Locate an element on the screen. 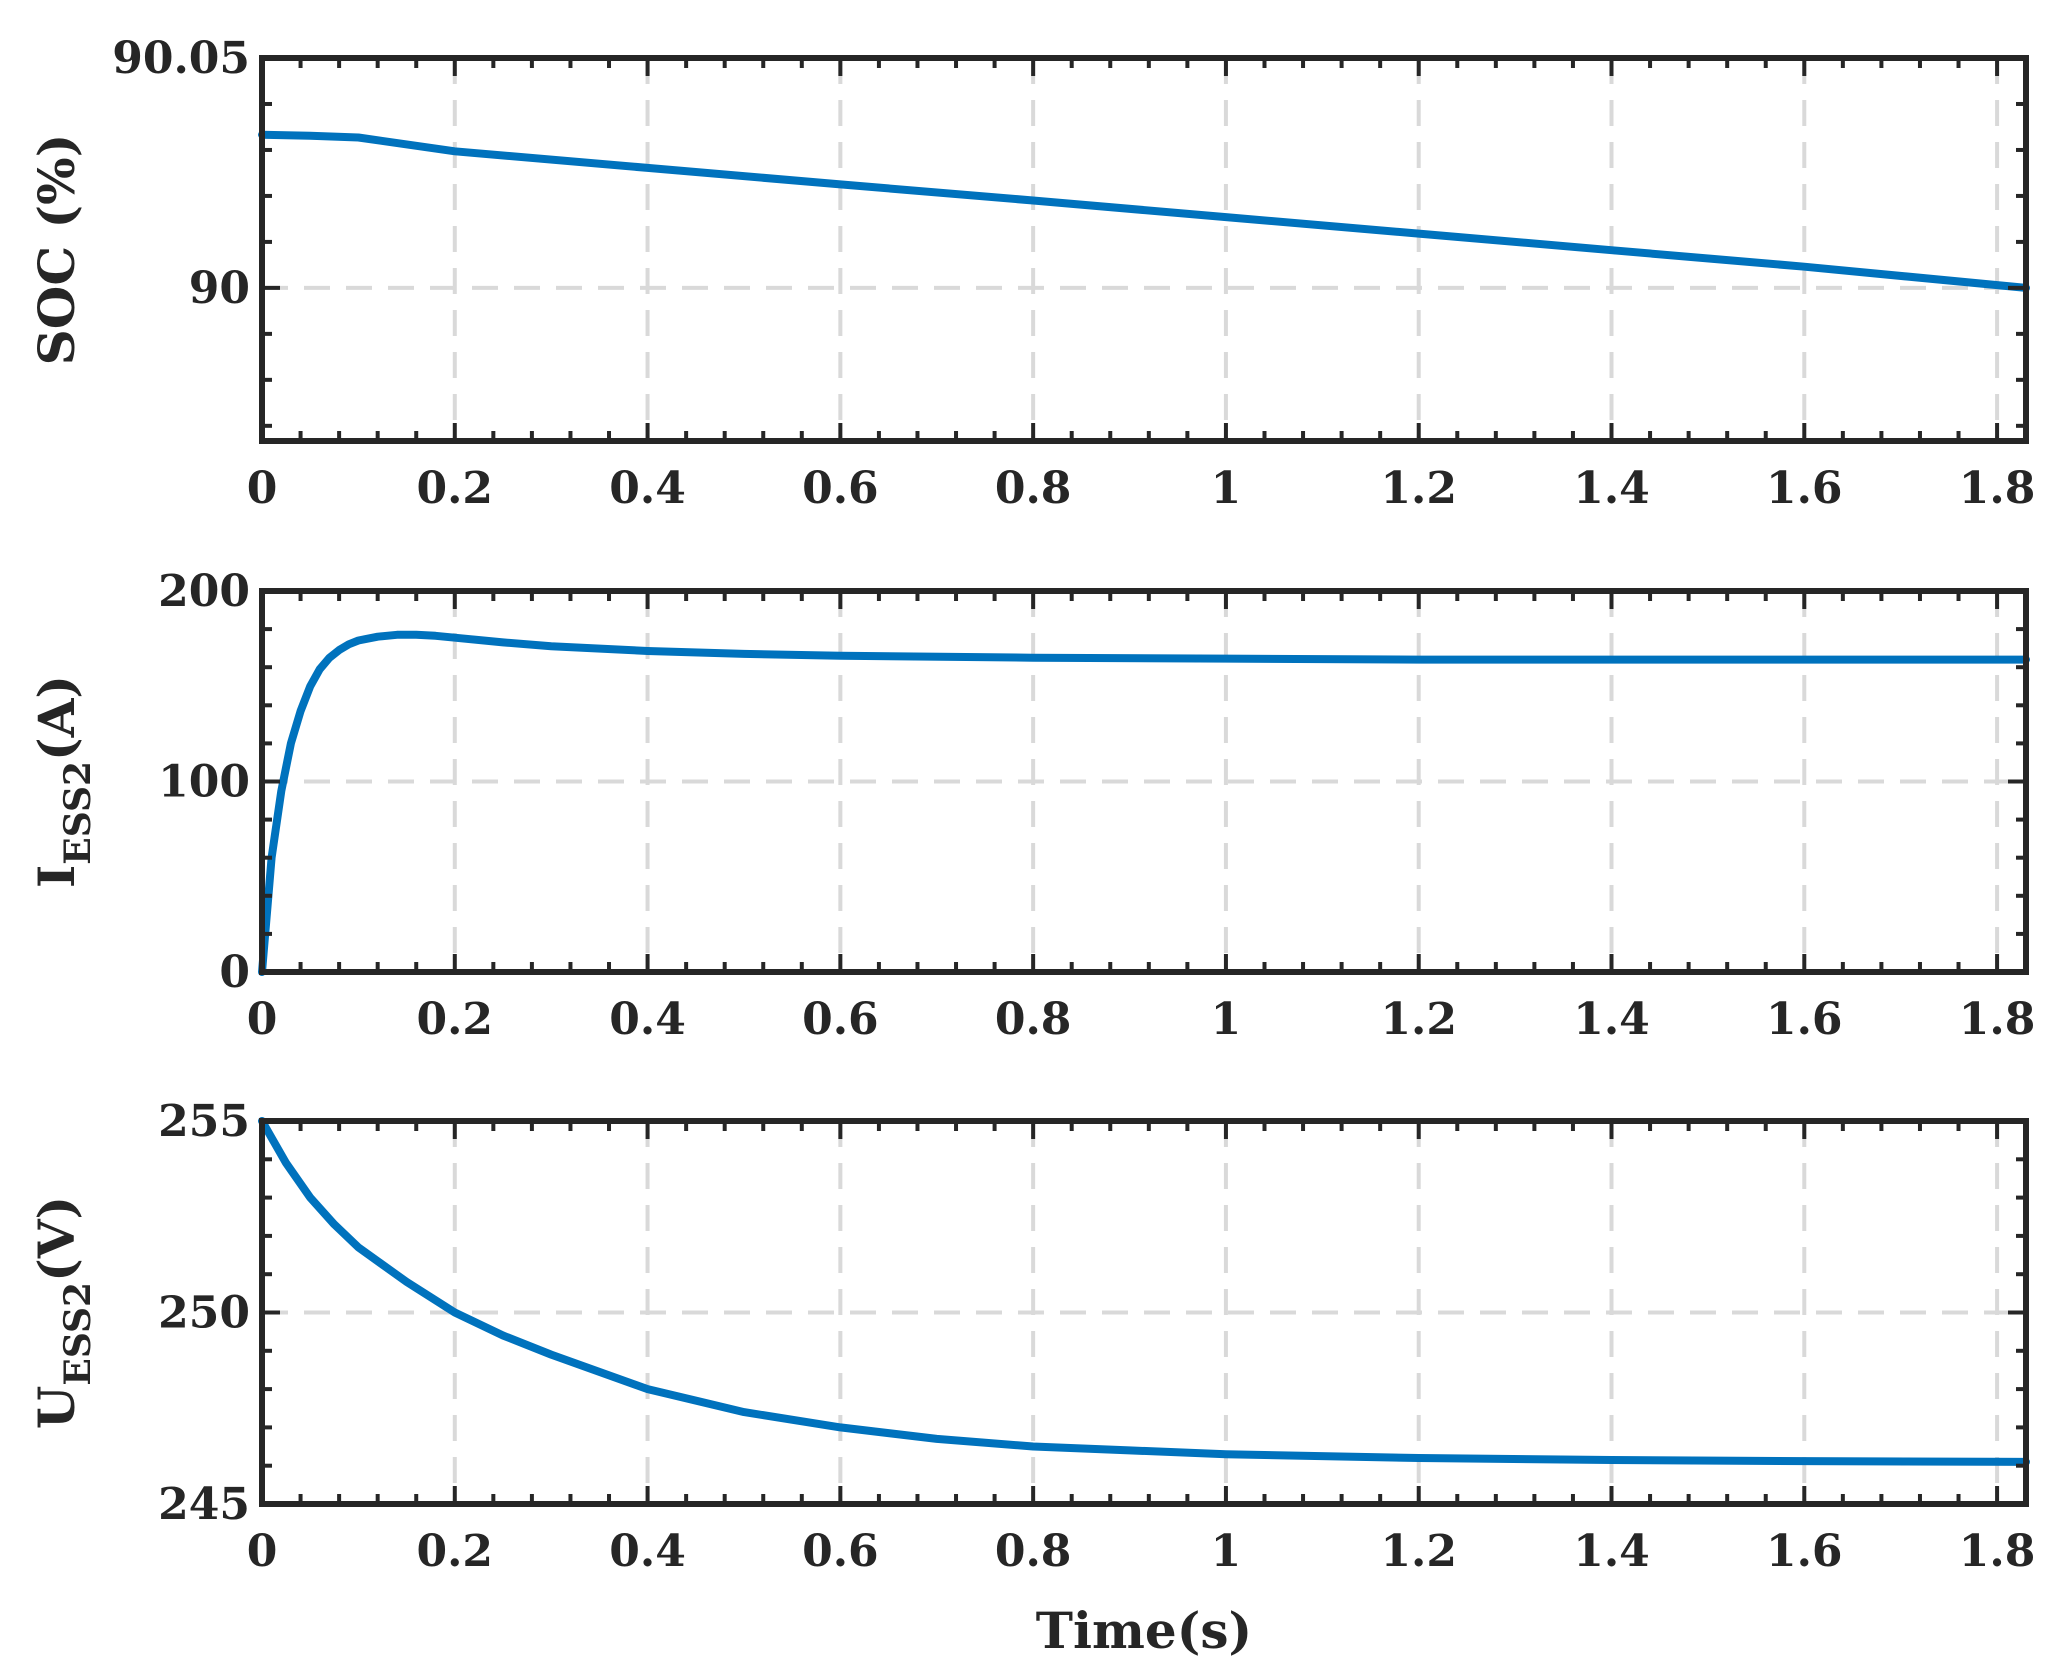 The width and height of the screenshot is (2050, 1672). voltage-x-tick-label: 0.4 is located at coordinates (647, 1551).